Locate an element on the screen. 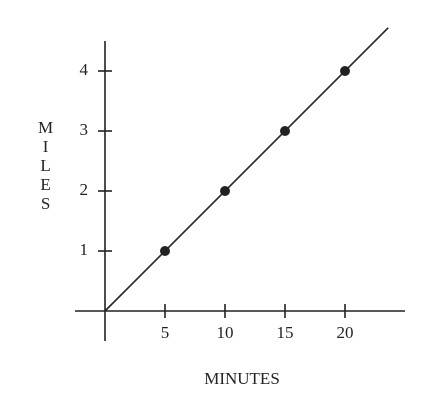  y-tick-label: 1 is located at coordinates (84, 249).